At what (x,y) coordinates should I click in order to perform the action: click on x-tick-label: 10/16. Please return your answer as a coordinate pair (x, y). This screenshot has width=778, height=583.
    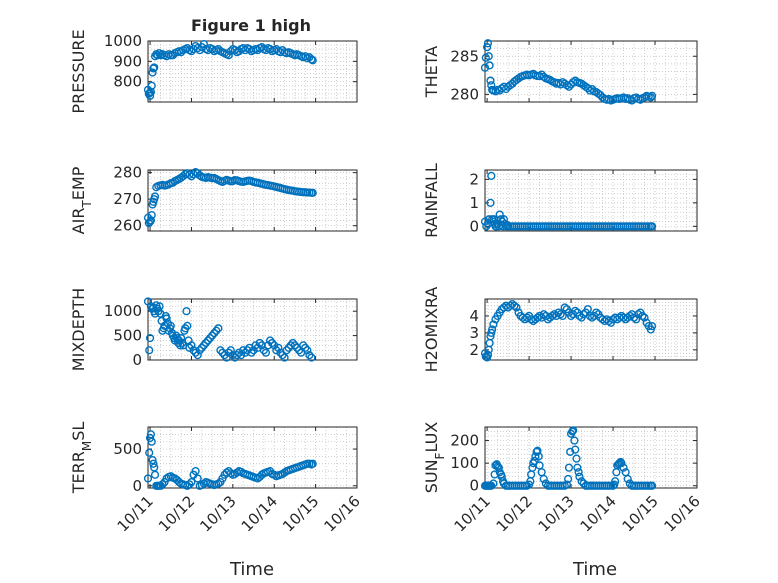
    Looking at the image, I should click on (682, 513).